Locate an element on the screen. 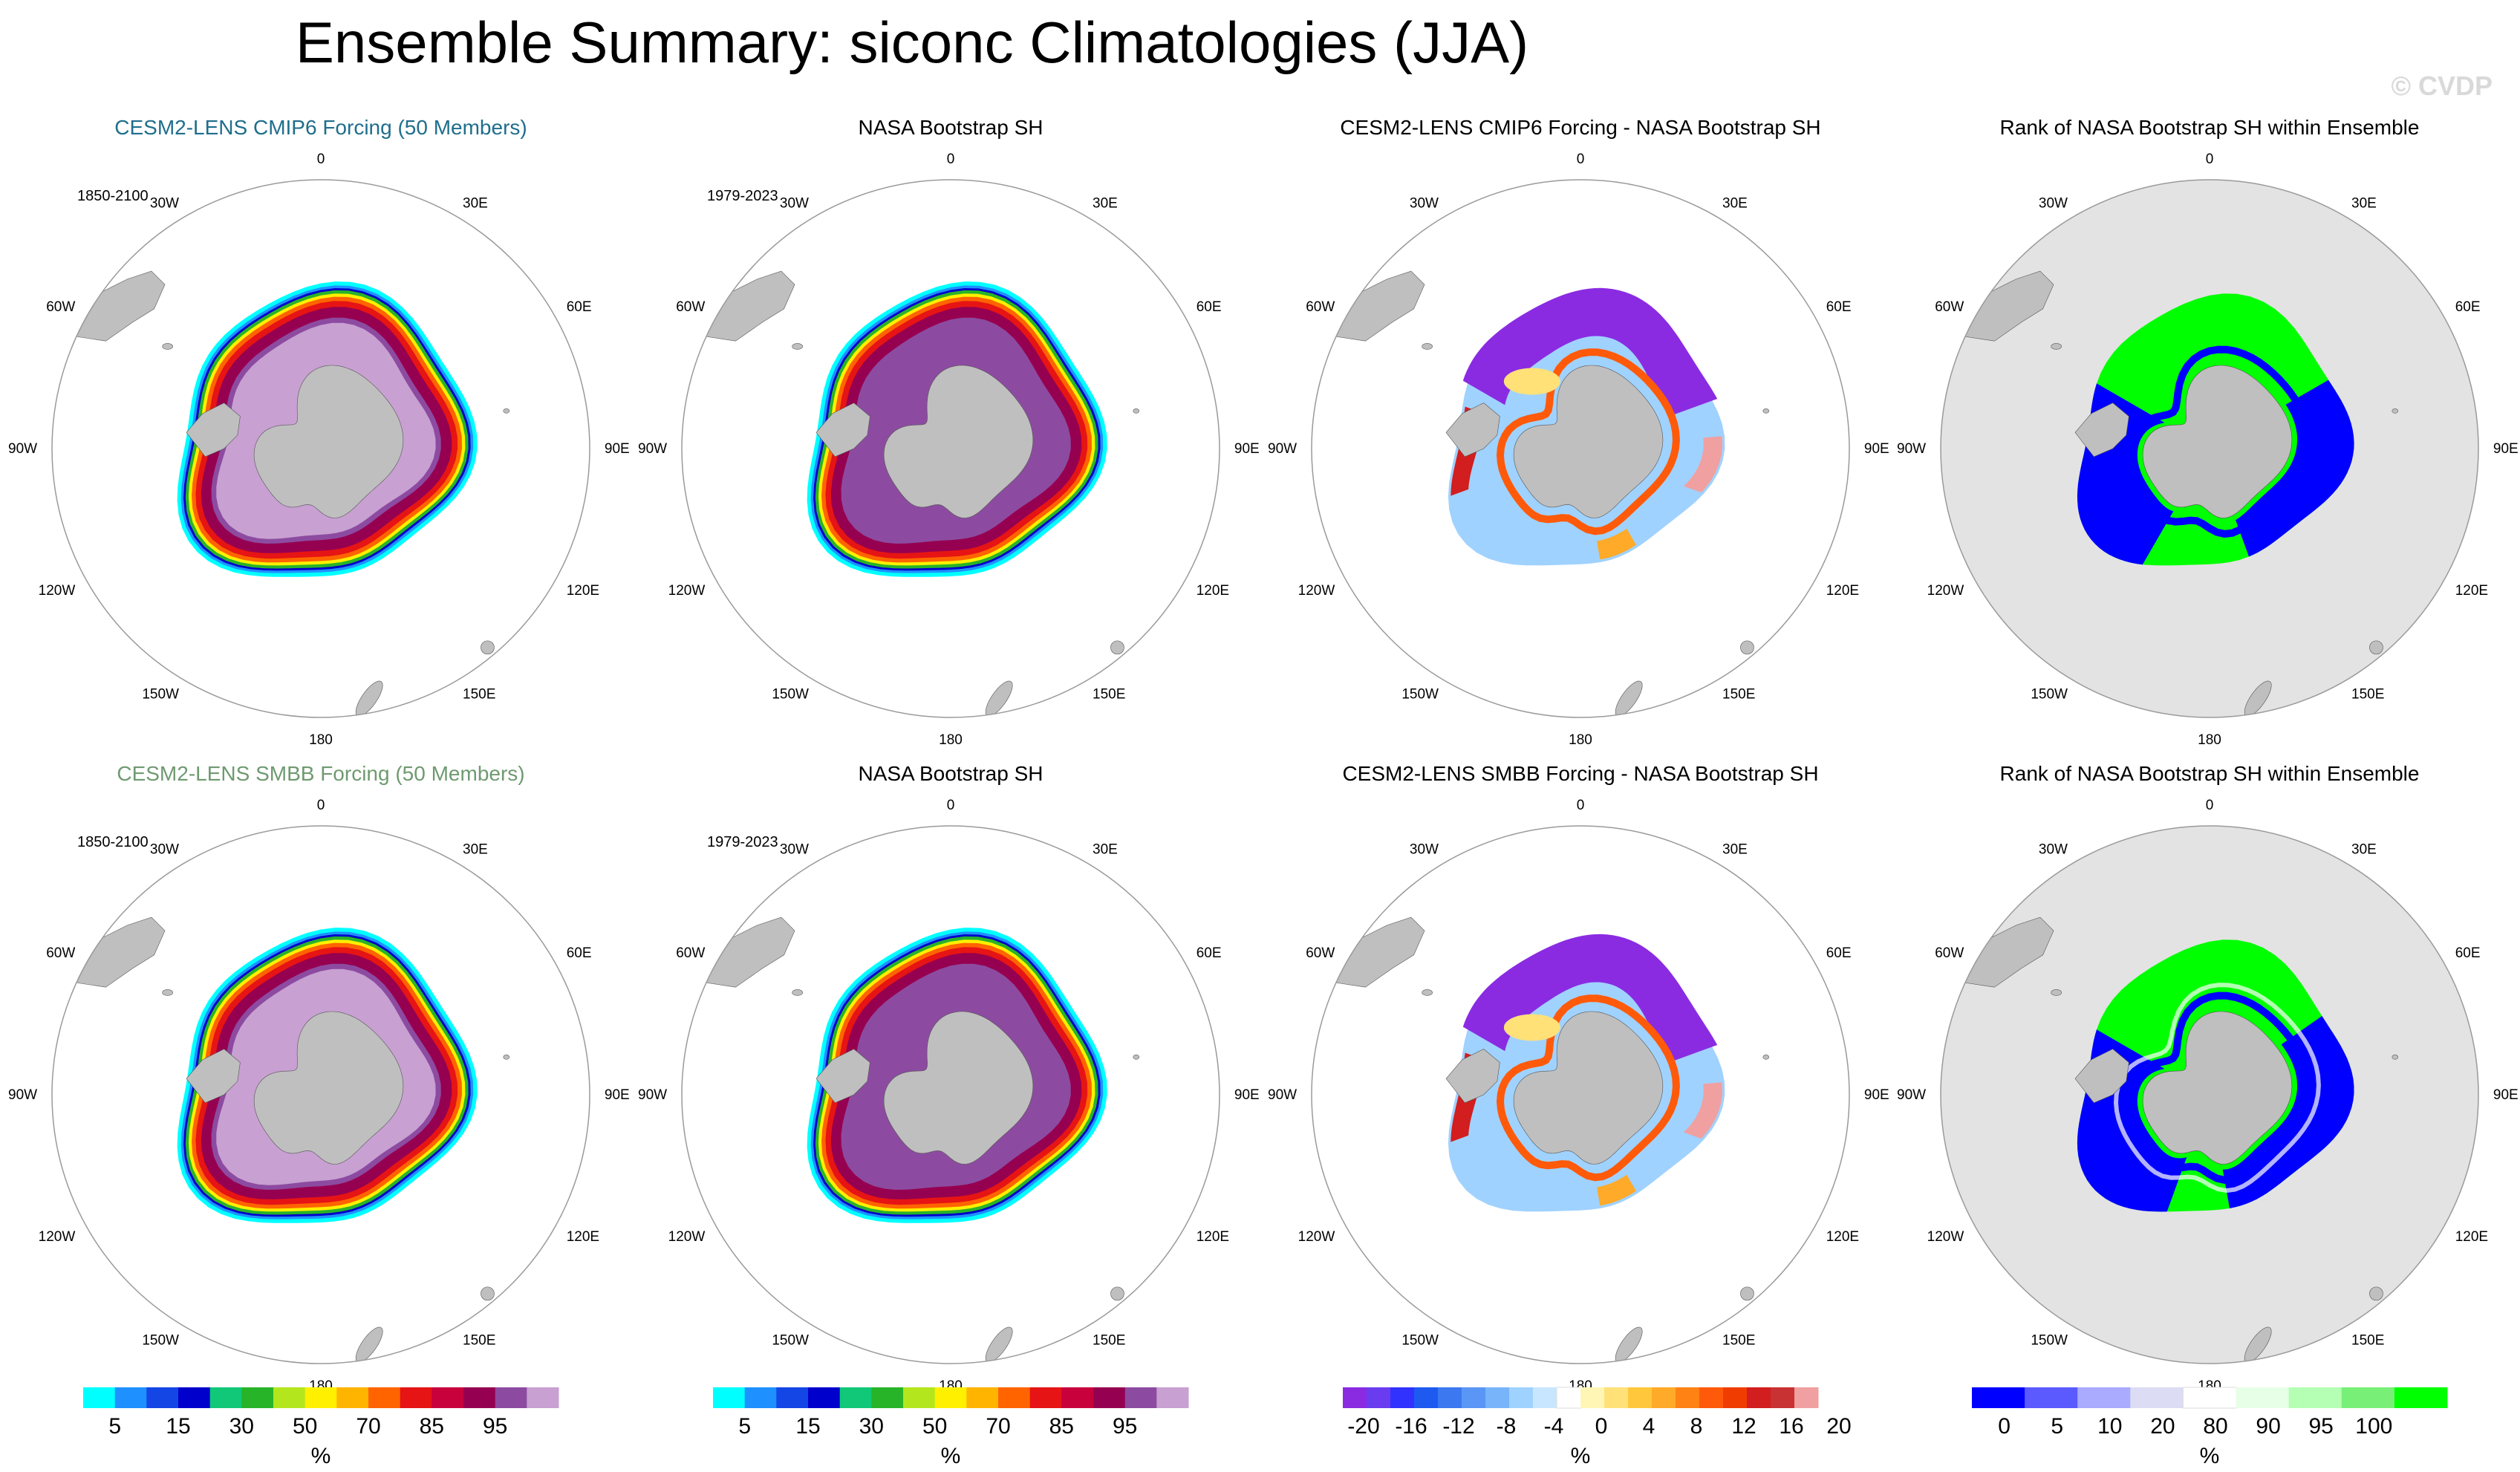  diff-positive-coastal-band is located at coordinates (1588, 1088).